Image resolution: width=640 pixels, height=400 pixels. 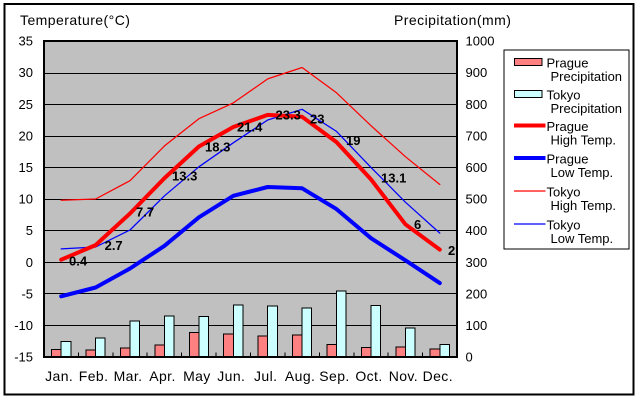 What do you see at coordinates (26, 104) in the screenshot?
I see `svg-text: 25` at bounding box center [26, 104].